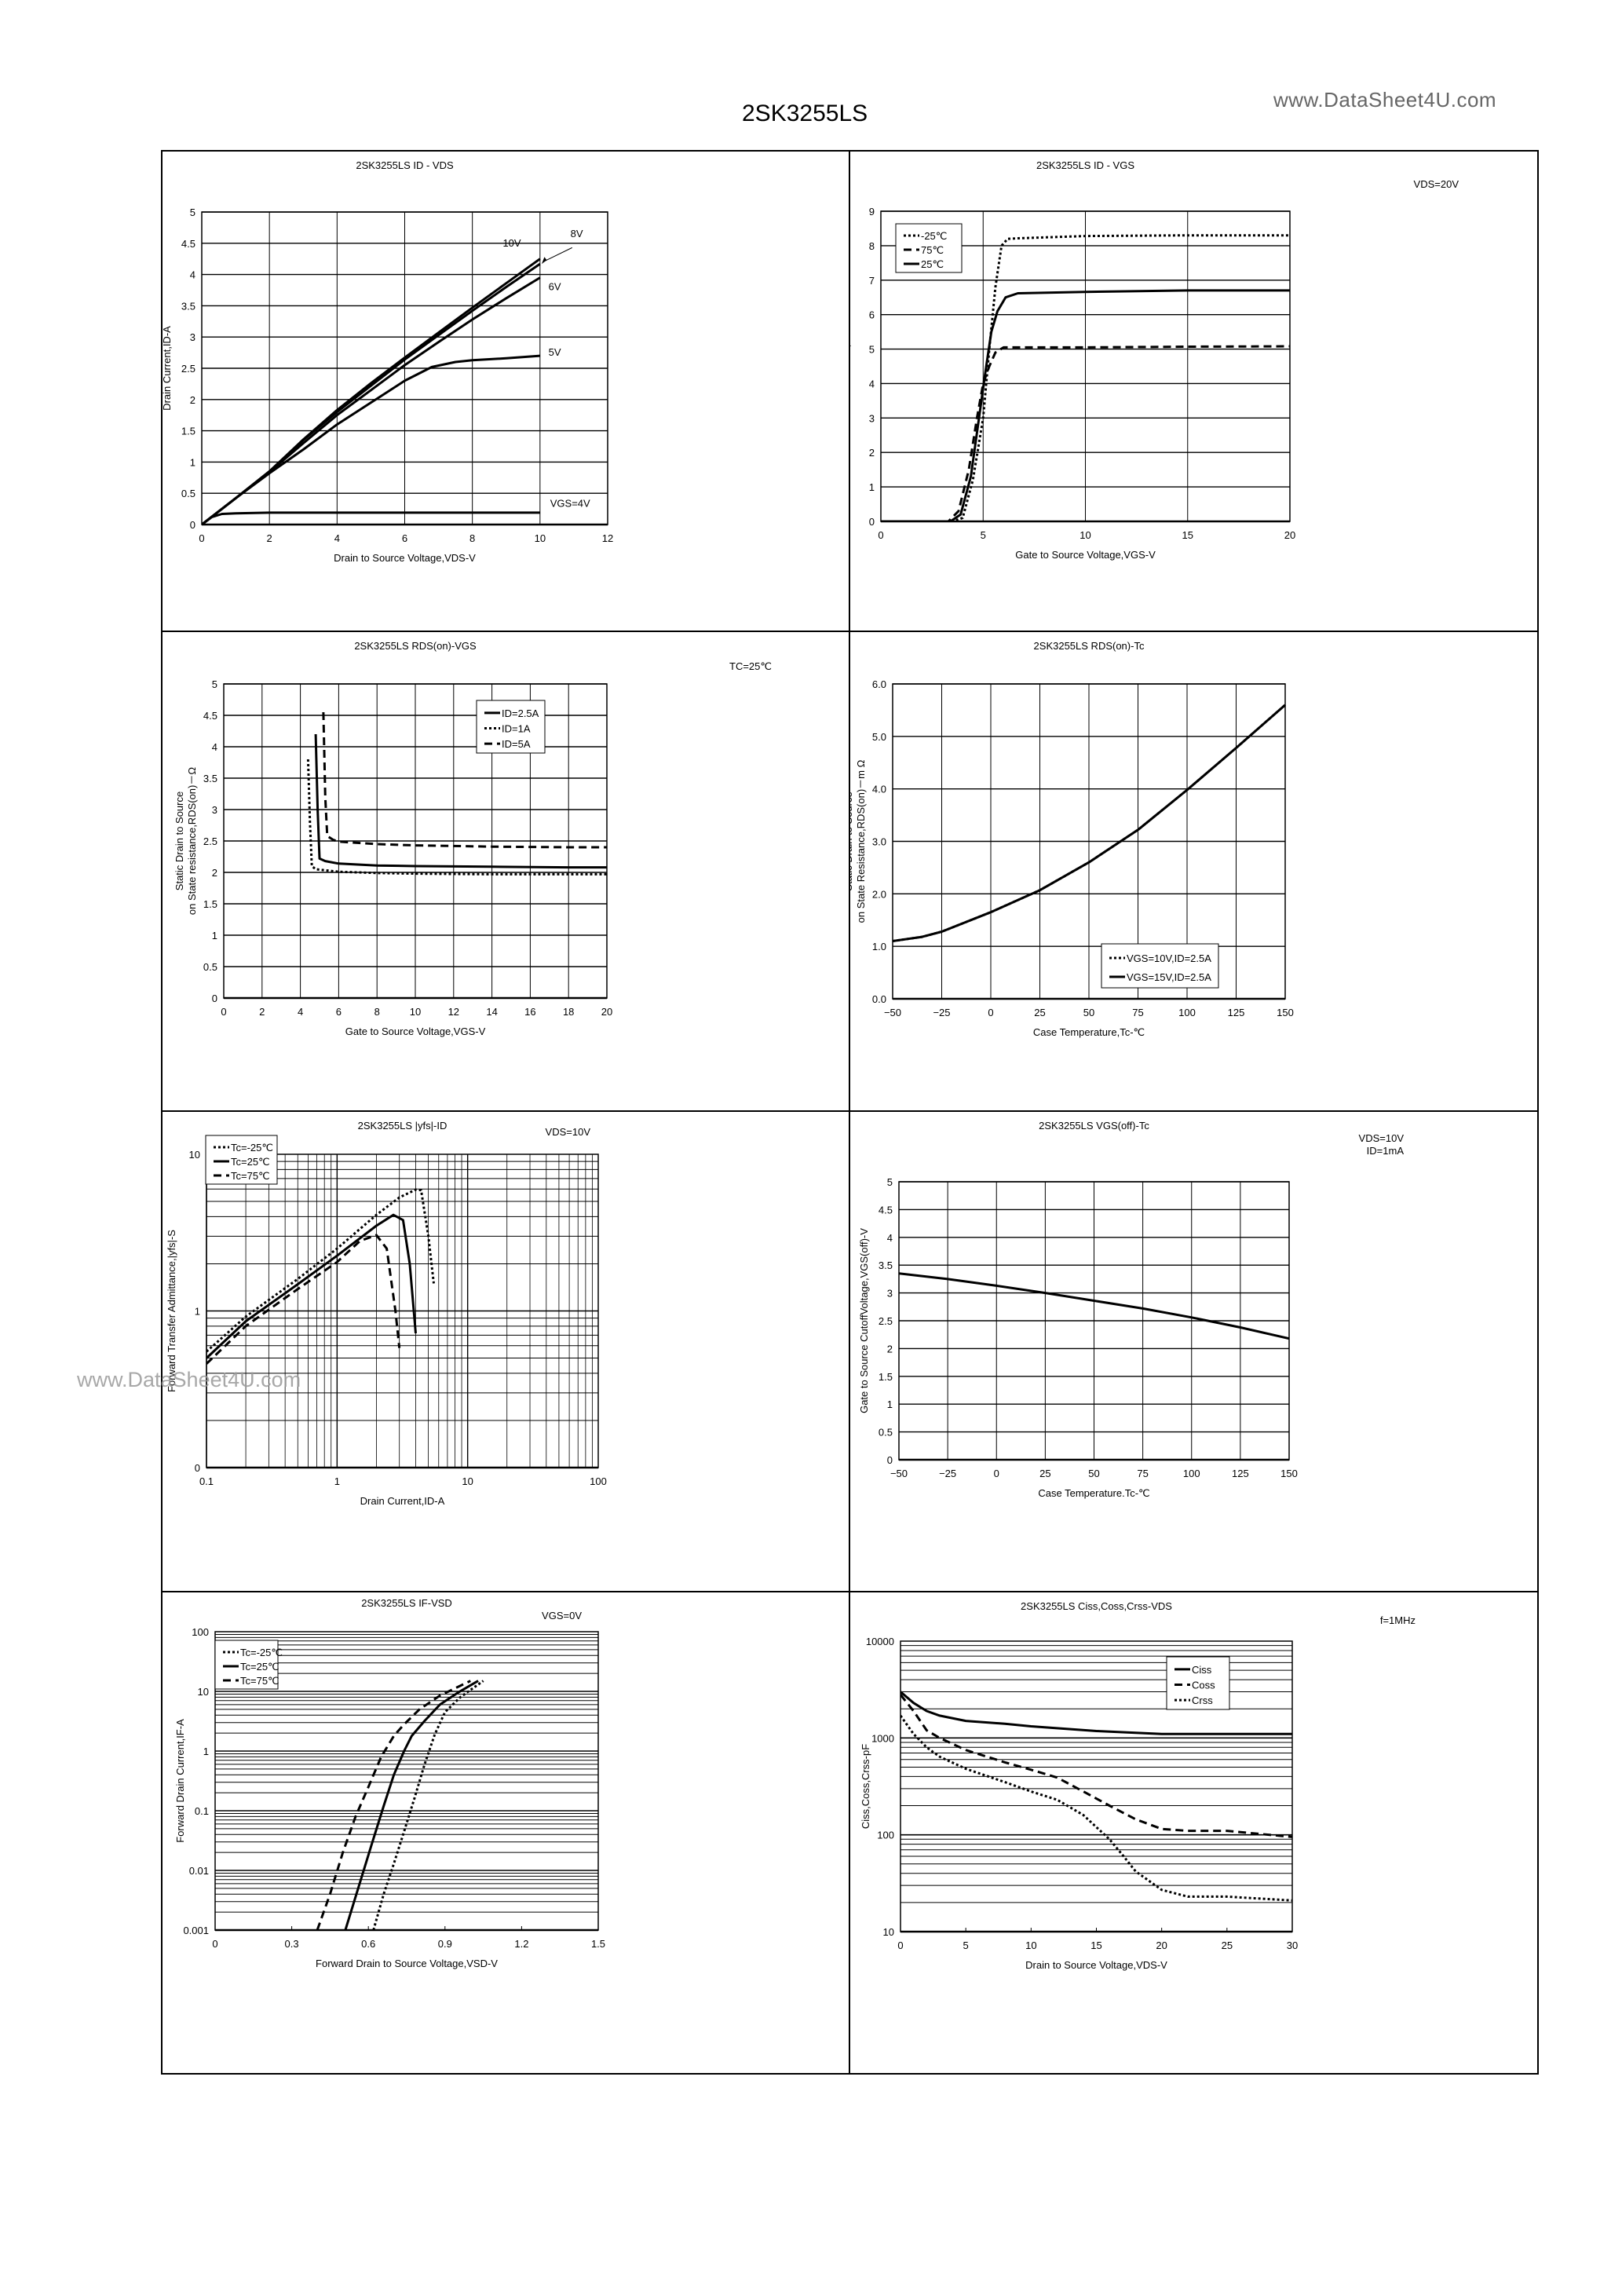 Image resolution: width=1622 pixels, height=2296 pixels. Describe the element at coordinates (879, 737) in the screenshot. I see `y-tick-label: 5.0` at that location.